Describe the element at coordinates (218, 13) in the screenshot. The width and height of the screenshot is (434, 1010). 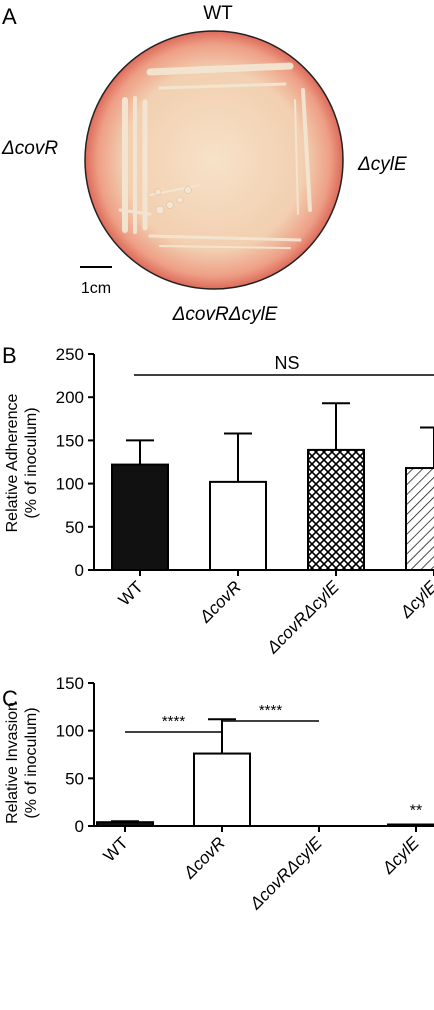
I see `plate-top-label: WT` at that location.